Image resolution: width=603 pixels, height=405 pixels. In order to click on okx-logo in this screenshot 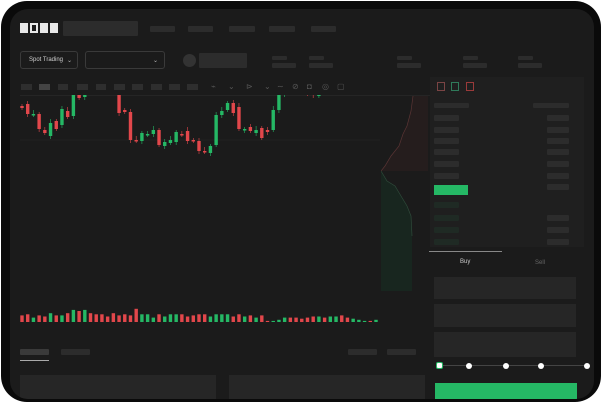, I will do `click(39, 29)`.